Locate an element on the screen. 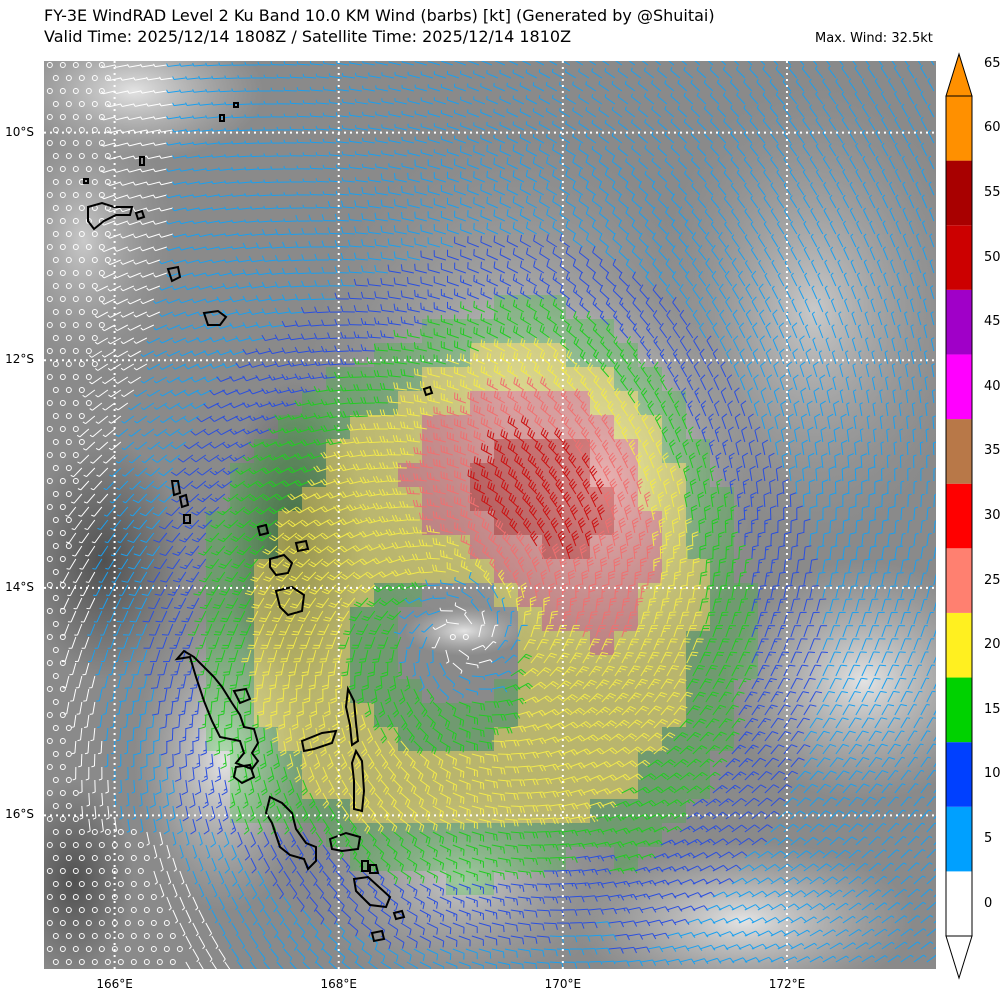 Image resolution: width=1008 pixels, height=999 pixels. lon-label-172e: 172°E is located at coordinates (787, 984).